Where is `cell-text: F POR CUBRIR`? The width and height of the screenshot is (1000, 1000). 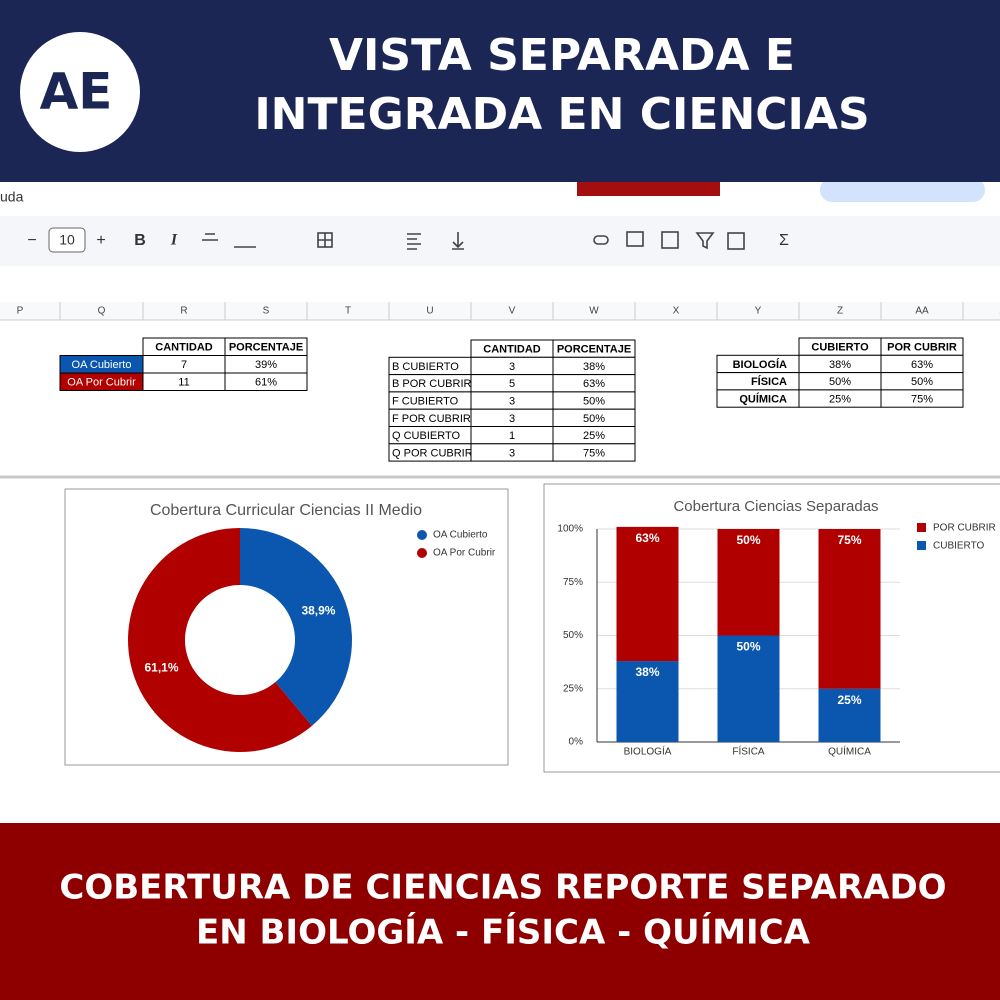 cell-text: F POR CUBRIR is located at coordinates (431, 419).